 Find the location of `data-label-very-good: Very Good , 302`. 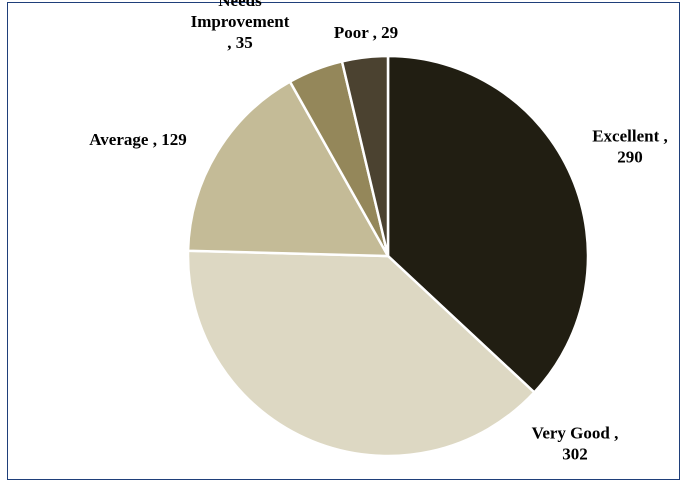

data-label-very-good: Very Good , 302 is located at coordinates (575, 444).